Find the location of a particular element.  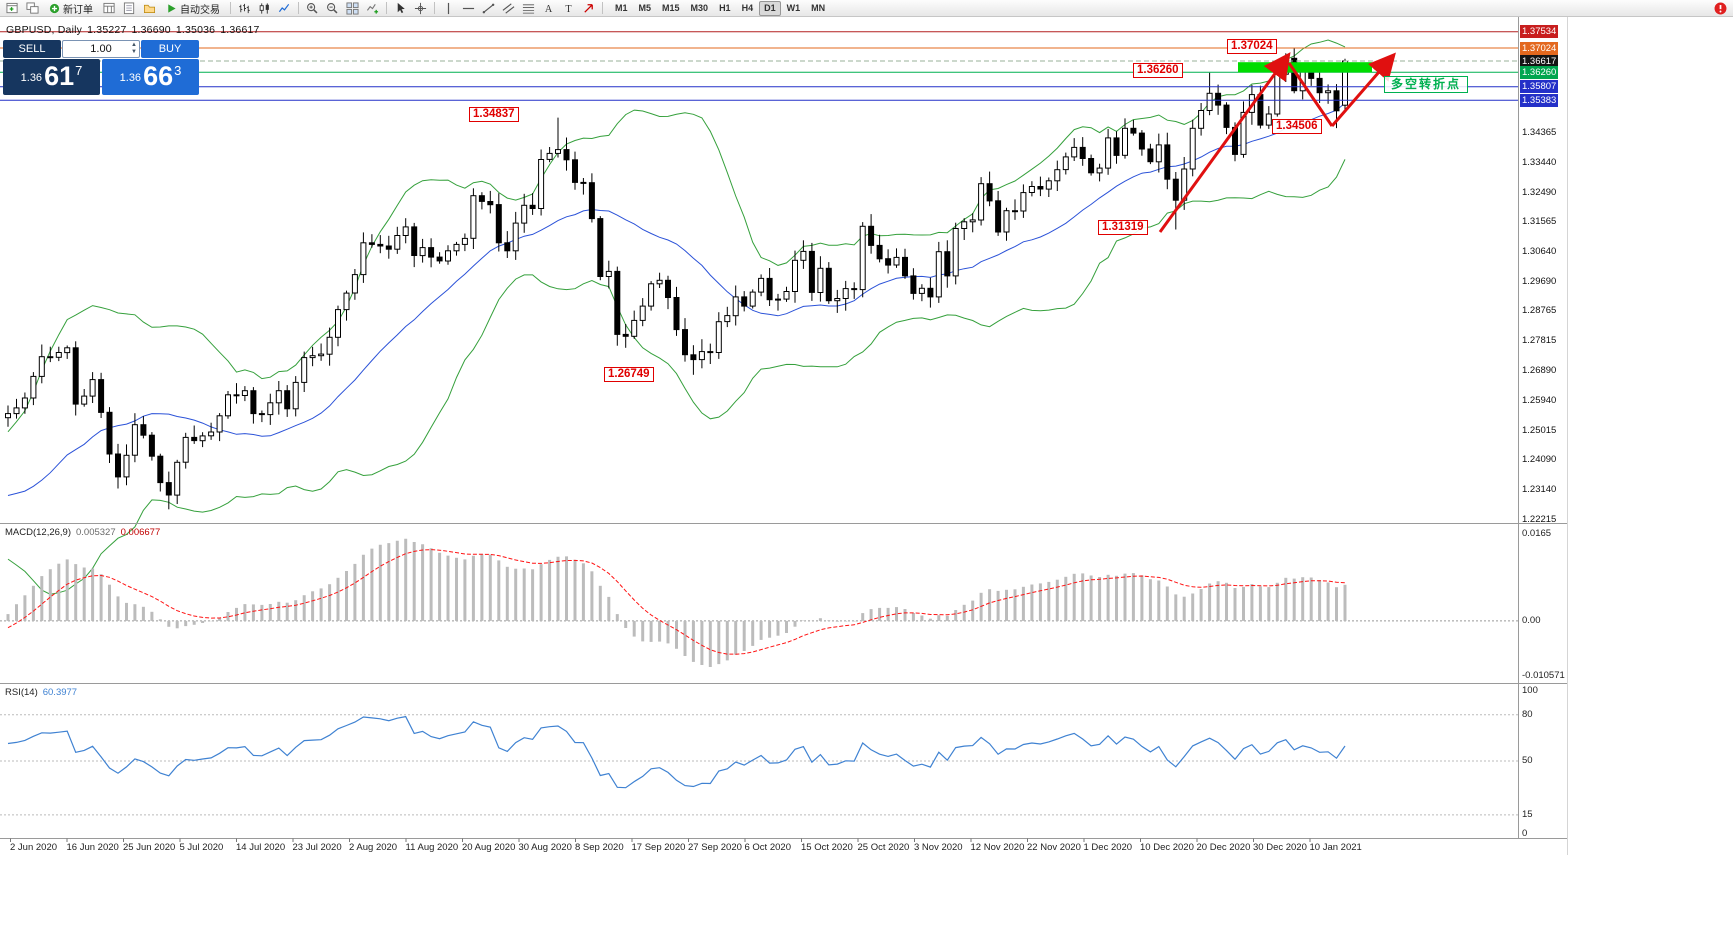

sell-price-button: 1.36 61 7 is located at coordinates (51, 77).